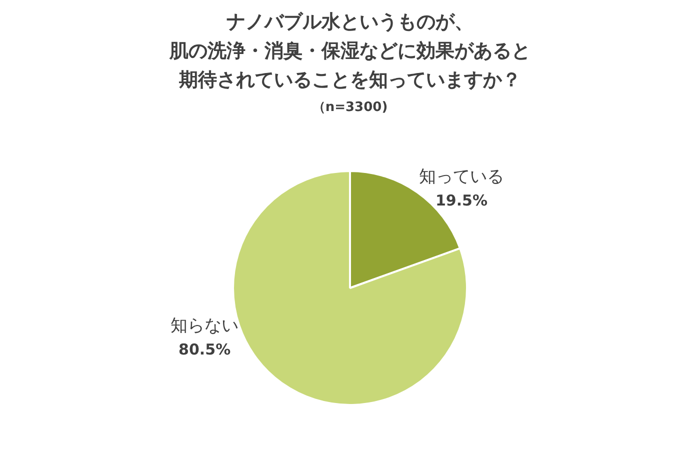 The height and width of the screenshot is (450, 700). Describe the element at coordinates (204, 349) in the screenshot. I see `data-label: 80.5%` at that location.